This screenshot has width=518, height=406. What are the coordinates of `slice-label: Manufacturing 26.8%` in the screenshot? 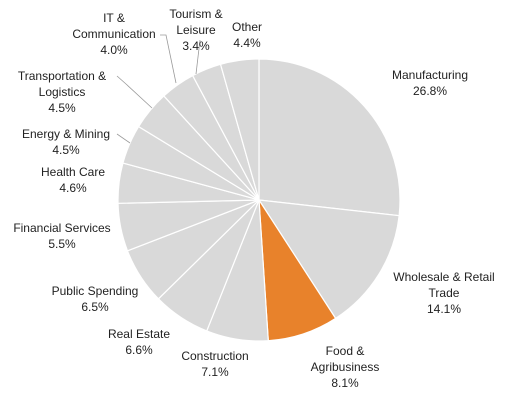 It's located at (430, 83).